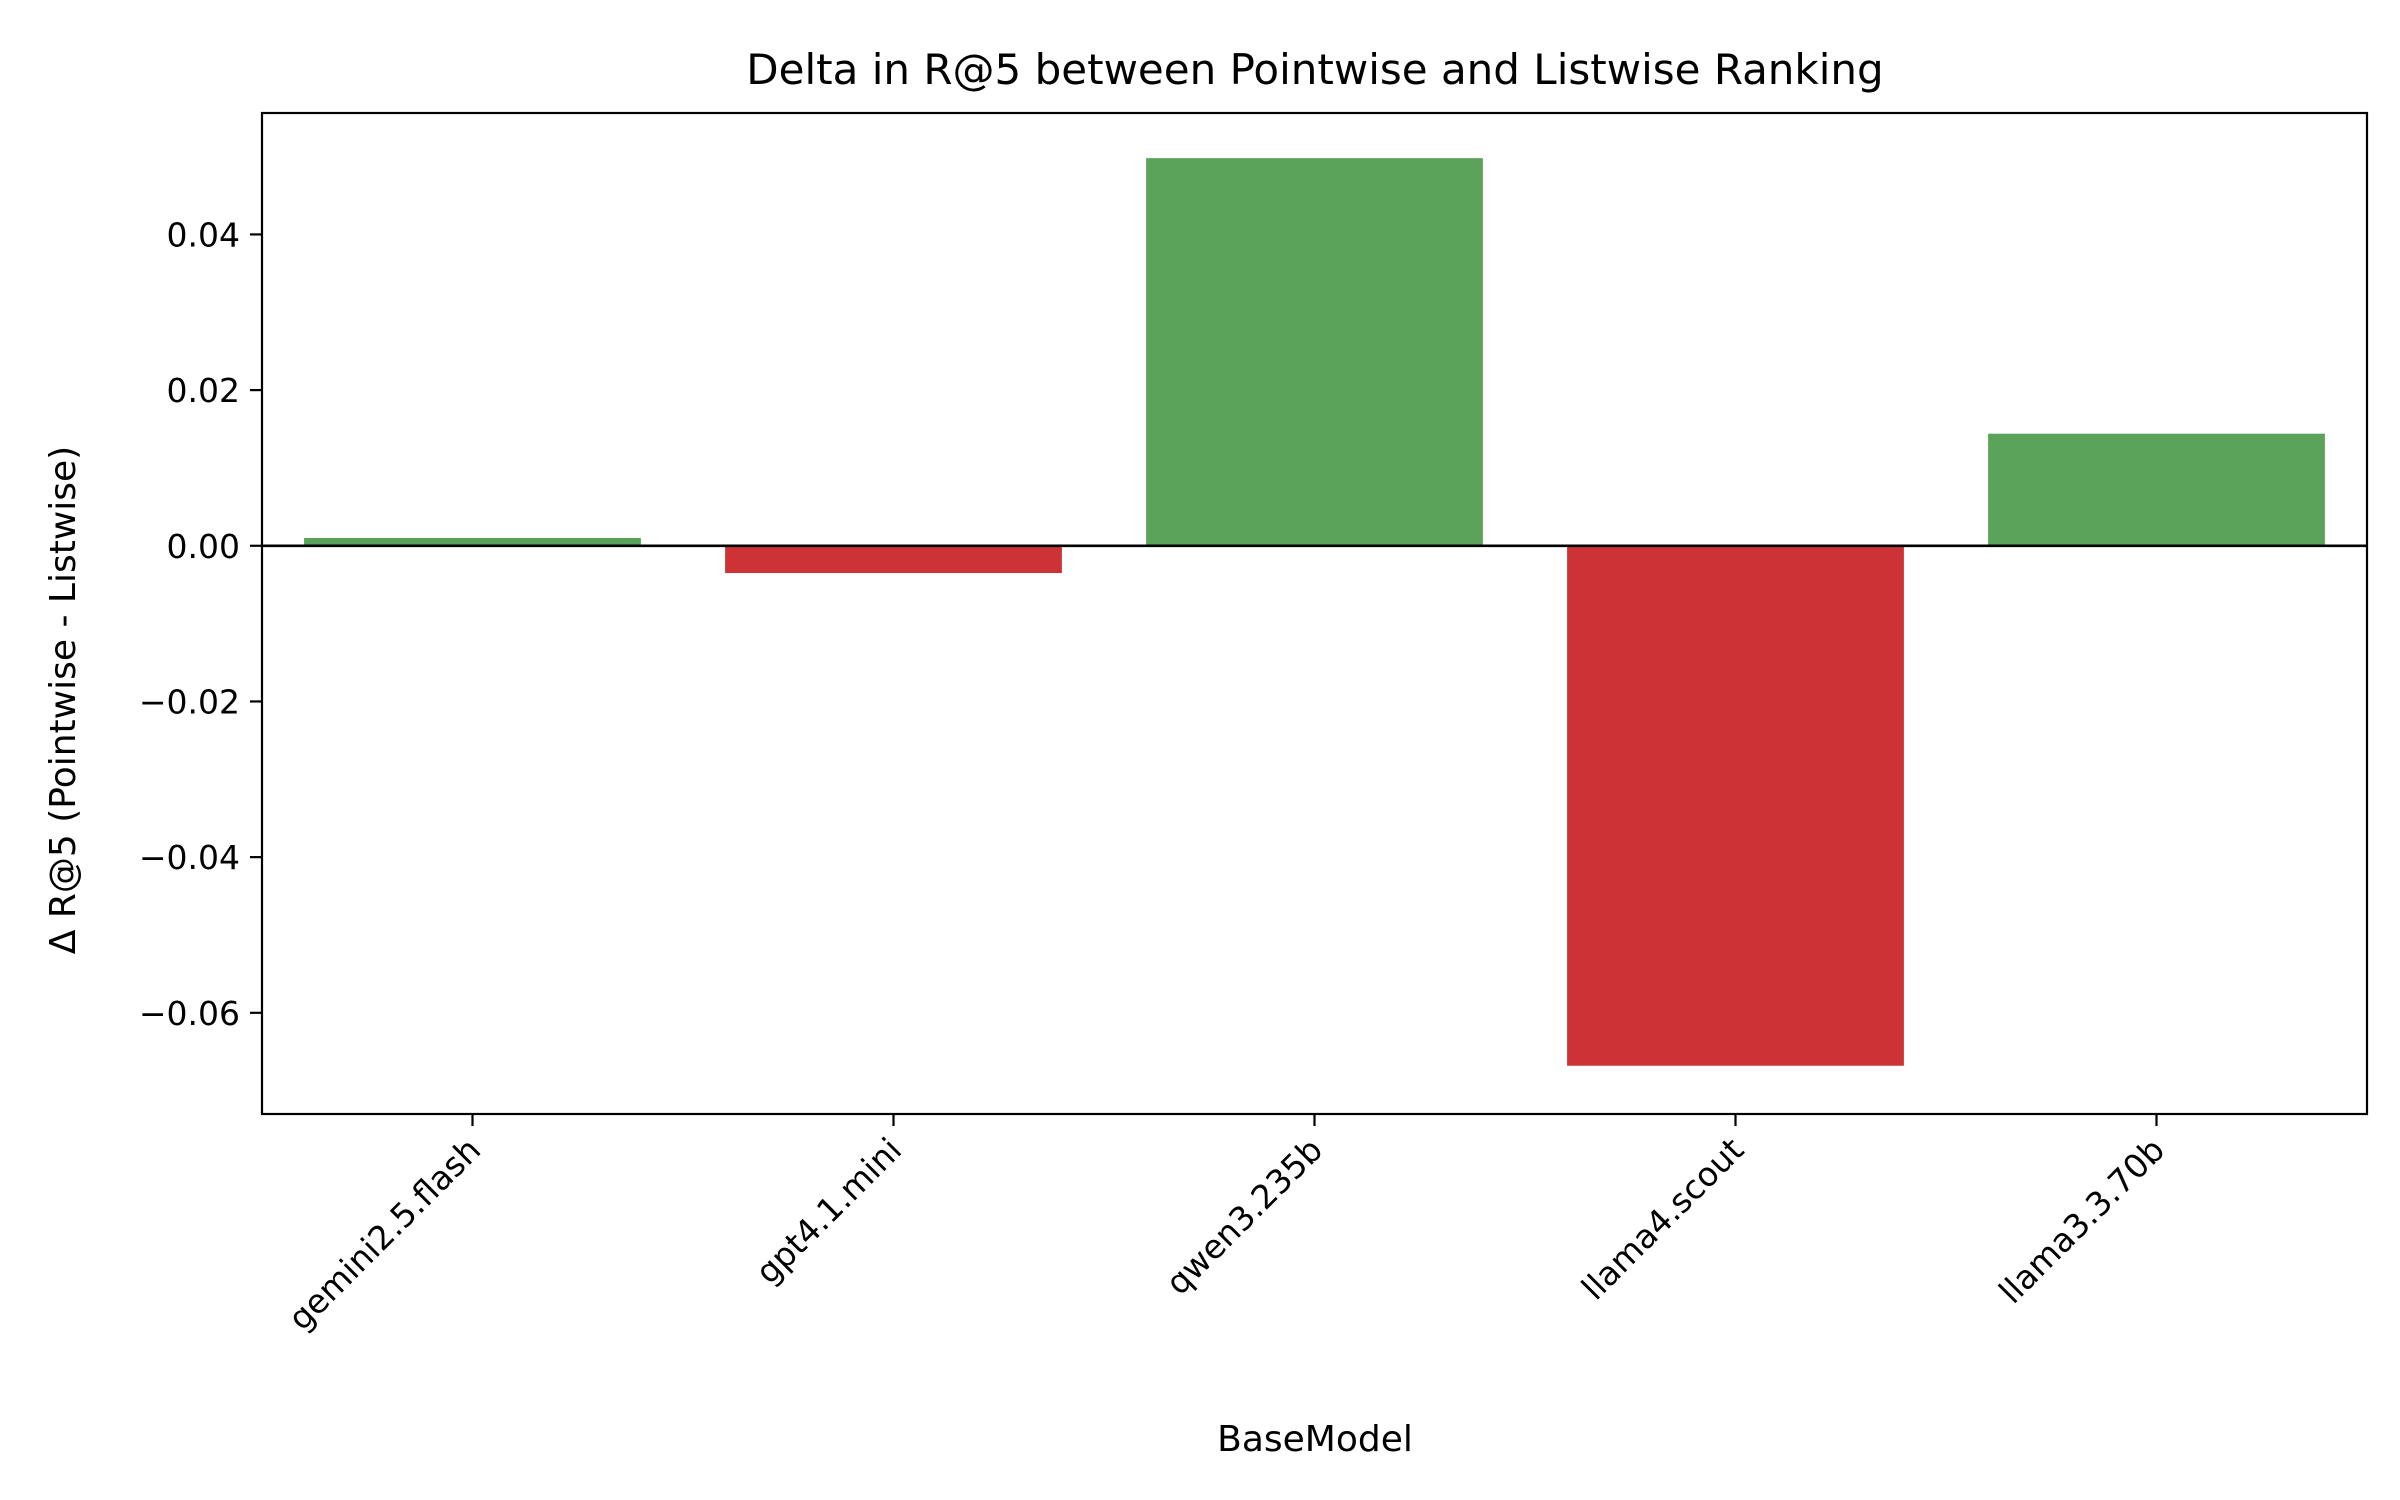 Image resolution: width=2400 pixels, height=1500 pixels. Describe the element at coordinates (1314, 352) in the screenshot. I see `bar-qwen3.235b` at that location.